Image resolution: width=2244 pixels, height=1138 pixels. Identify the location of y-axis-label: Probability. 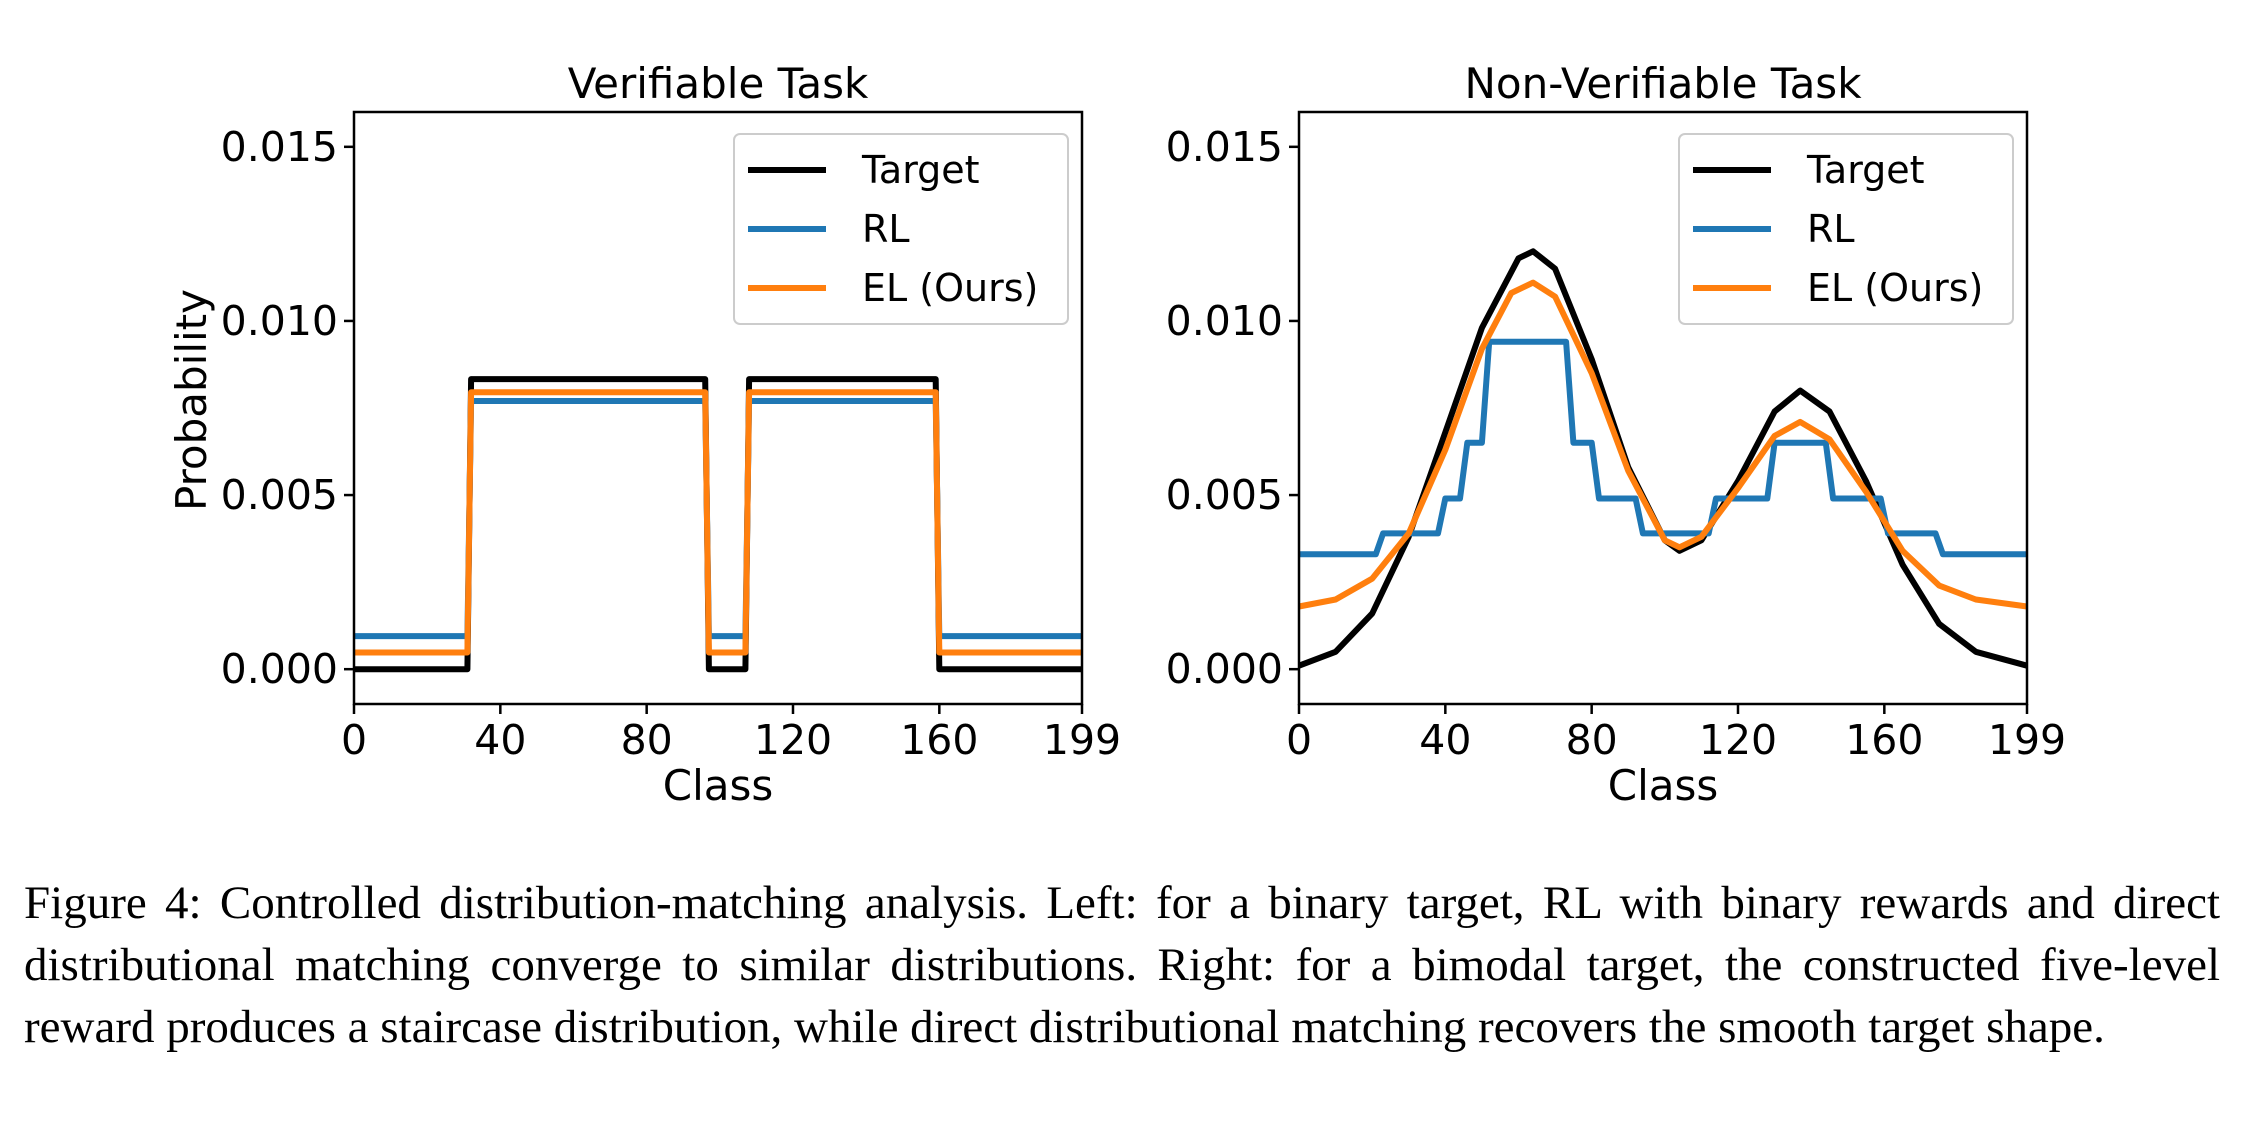
(191, 400).